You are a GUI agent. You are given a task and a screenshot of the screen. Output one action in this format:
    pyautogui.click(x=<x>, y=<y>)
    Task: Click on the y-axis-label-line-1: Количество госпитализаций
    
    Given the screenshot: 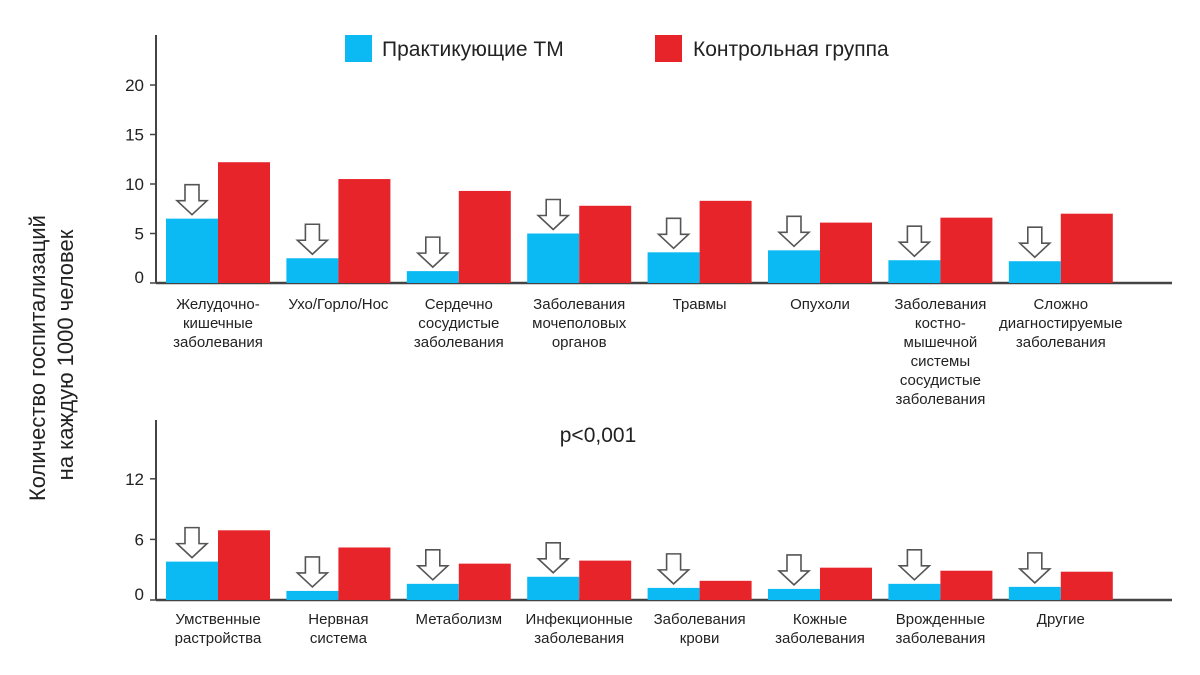 What is the action you would take?
    pyautogui.click(x=37, y=358)
    